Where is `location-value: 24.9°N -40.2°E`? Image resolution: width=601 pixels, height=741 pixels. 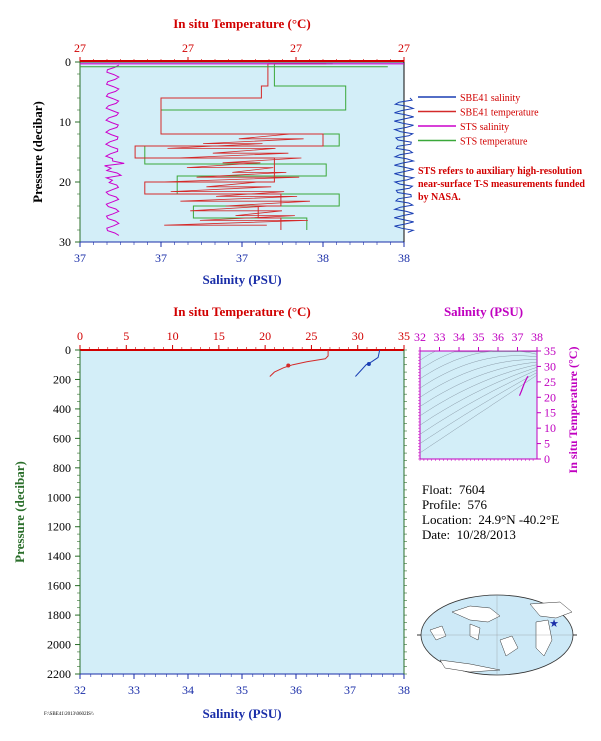
location-value: 24.9°N -40.2°E is located at coordinates (519, 519).